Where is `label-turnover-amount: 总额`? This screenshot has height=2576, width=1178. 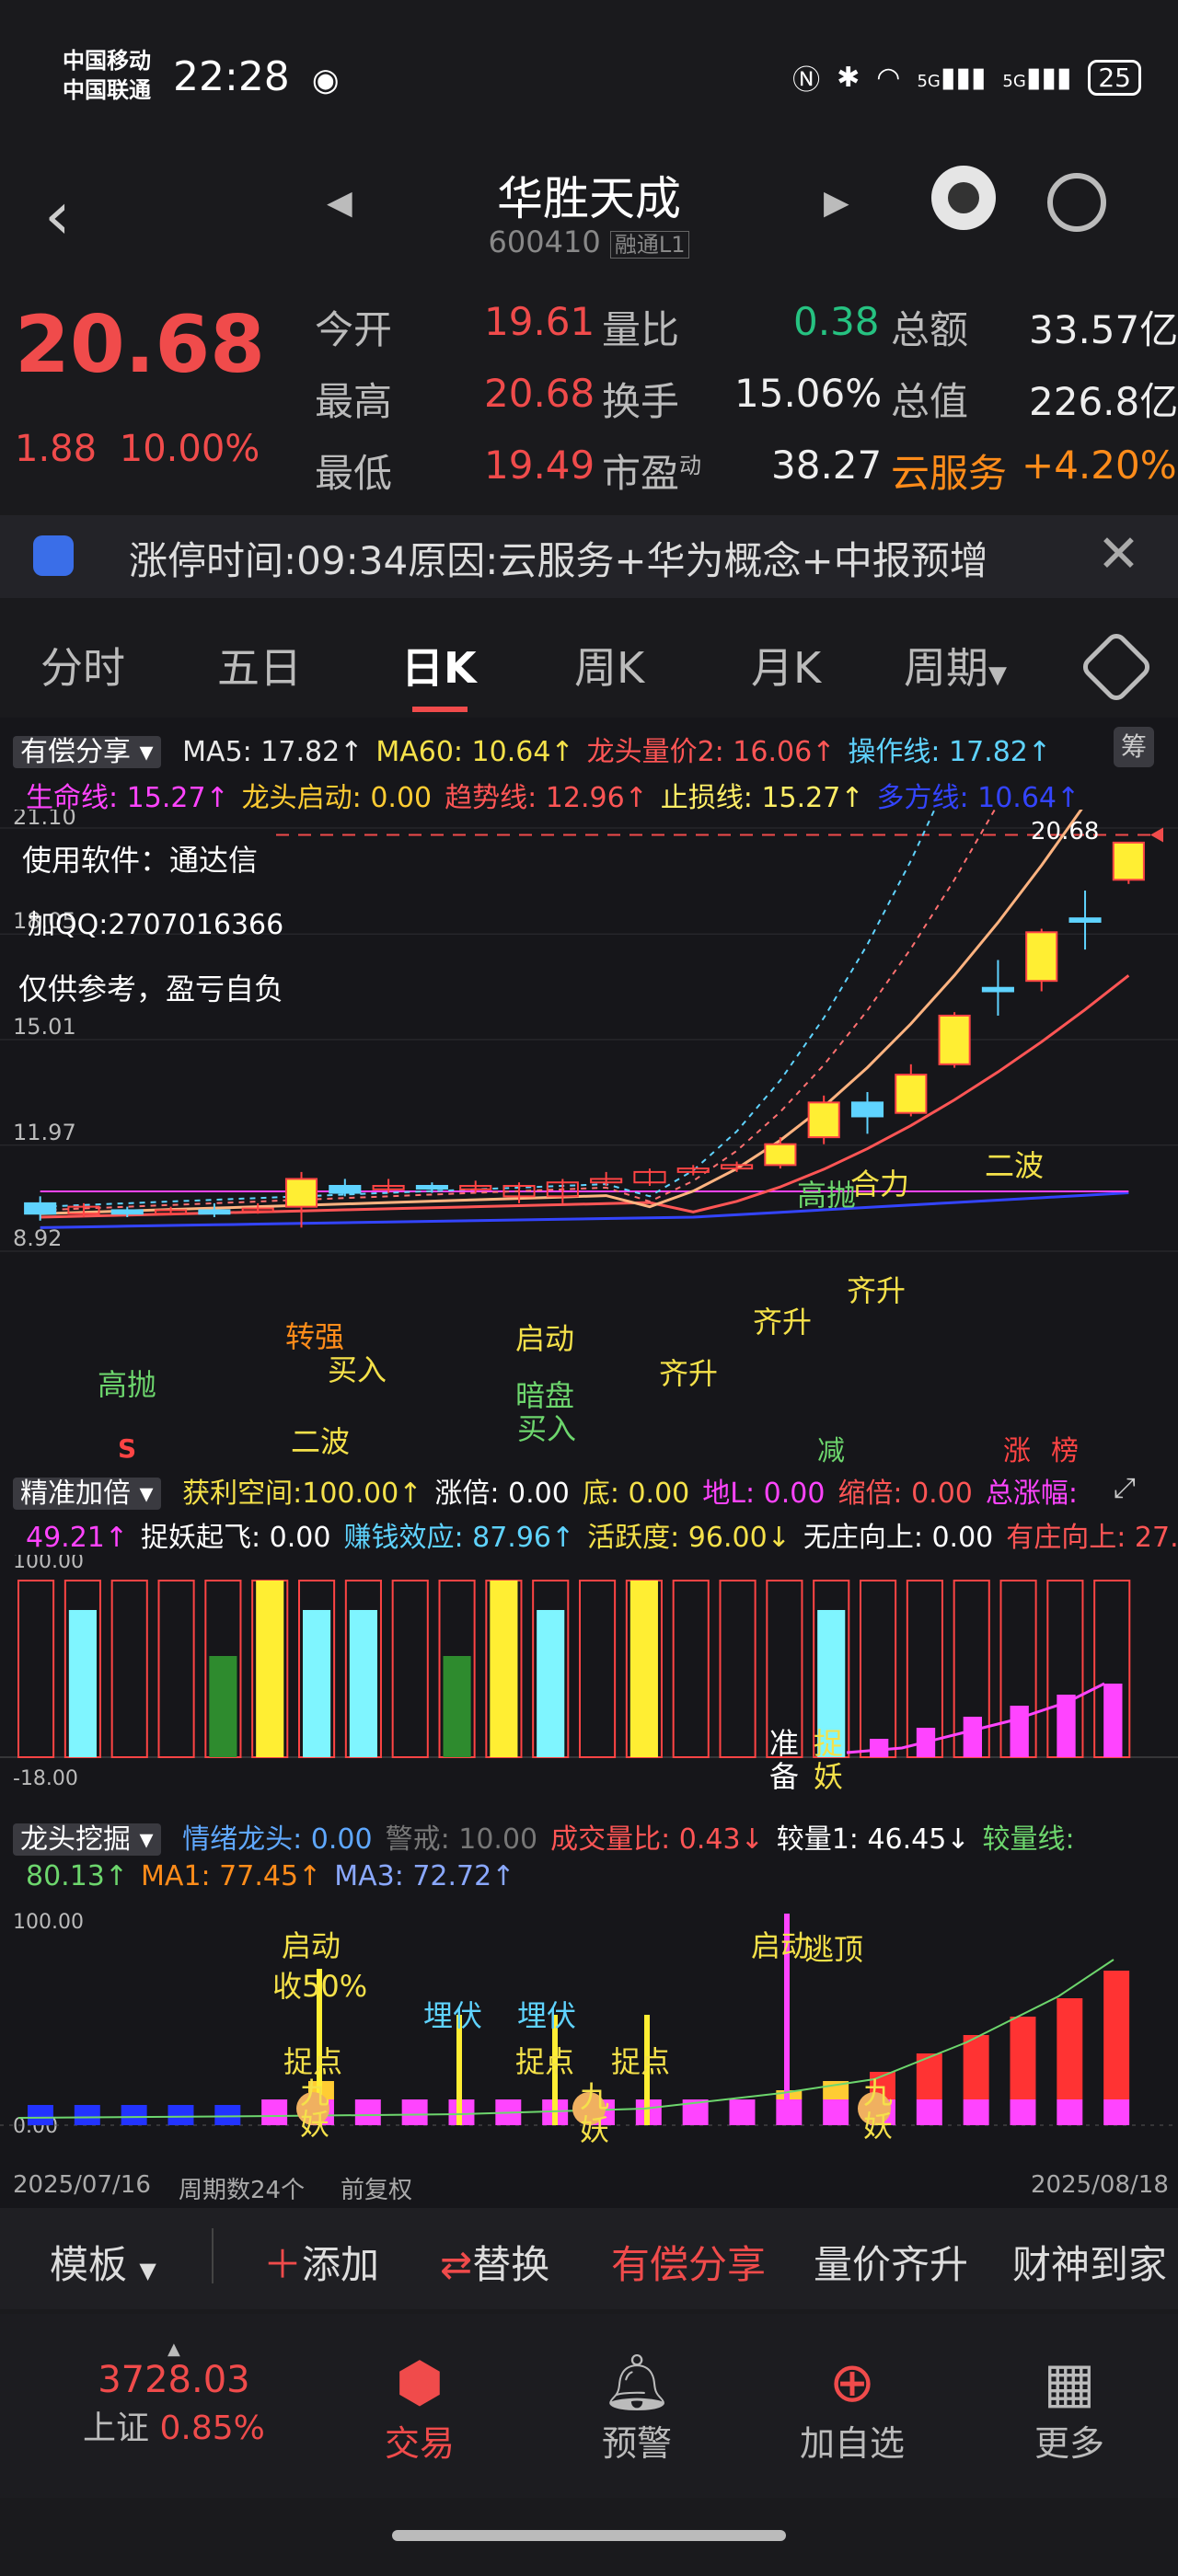
label-turnover-amount: 总额 is located at coordinates (930, 329).